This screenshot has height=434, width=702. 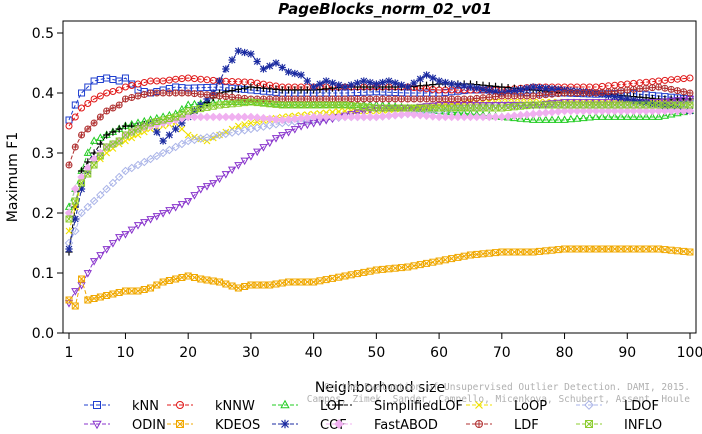 I want to click on x-axis: 1 10 20 30 40 50 60 70 80 90 100, so click(x=383, y=347).